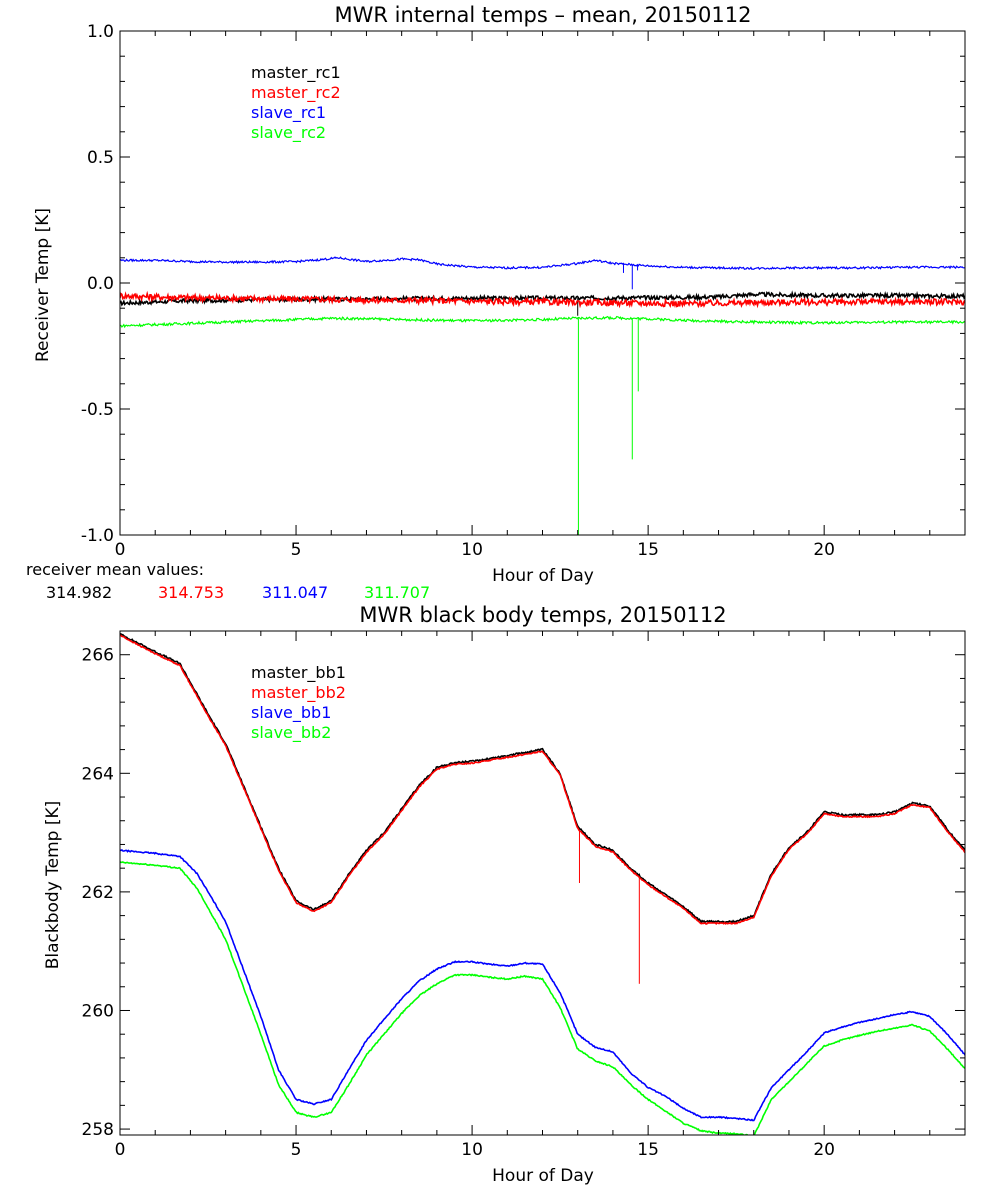  Describe the element at coordinates (296, 73) in the screenshot. I see `legend-entry-master-rc1: master_rc1` at that location.